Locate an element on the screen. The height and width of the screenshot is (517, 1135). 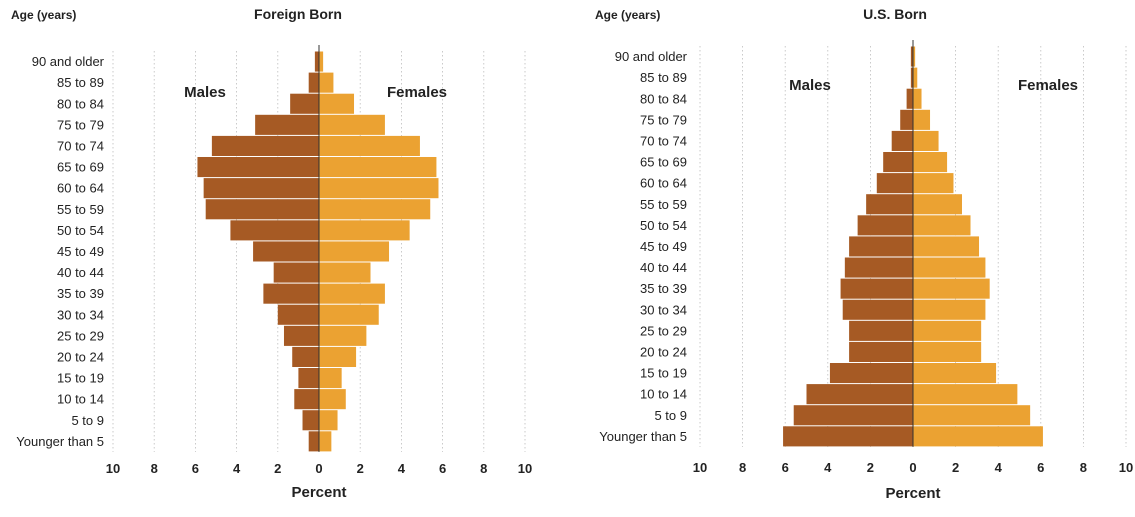
panel-title: Foreign Born is located at coordinates (298, 14).